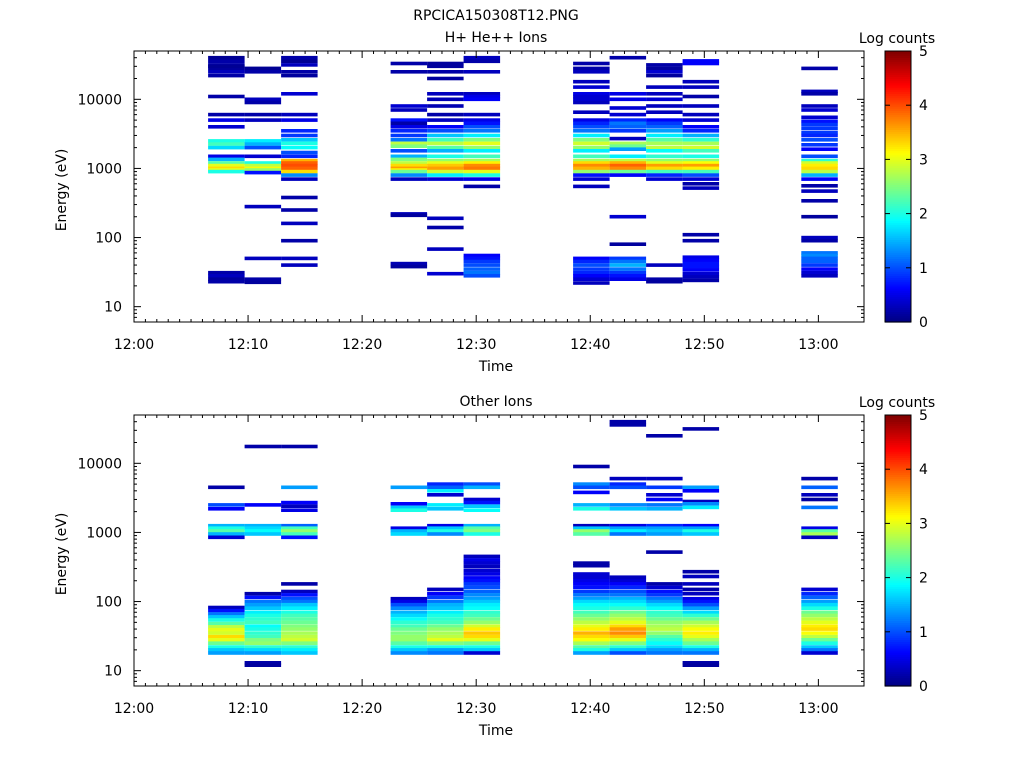 The width and height of the screenshot is (1024, 768). What do you see at coordinates (897, 39) in the screenshot?
I see `colorbar-label: Log counts` at bounding box center [897, 39].